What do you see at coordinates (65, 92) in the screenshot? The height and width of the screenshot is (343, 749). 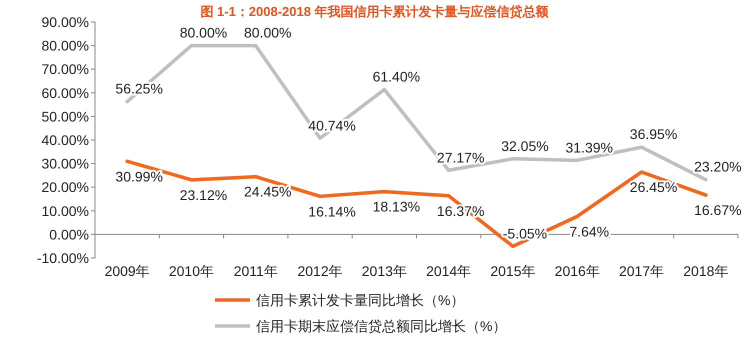 I see `y-tick-label: 60.00%` at bounding box center [65, 92].